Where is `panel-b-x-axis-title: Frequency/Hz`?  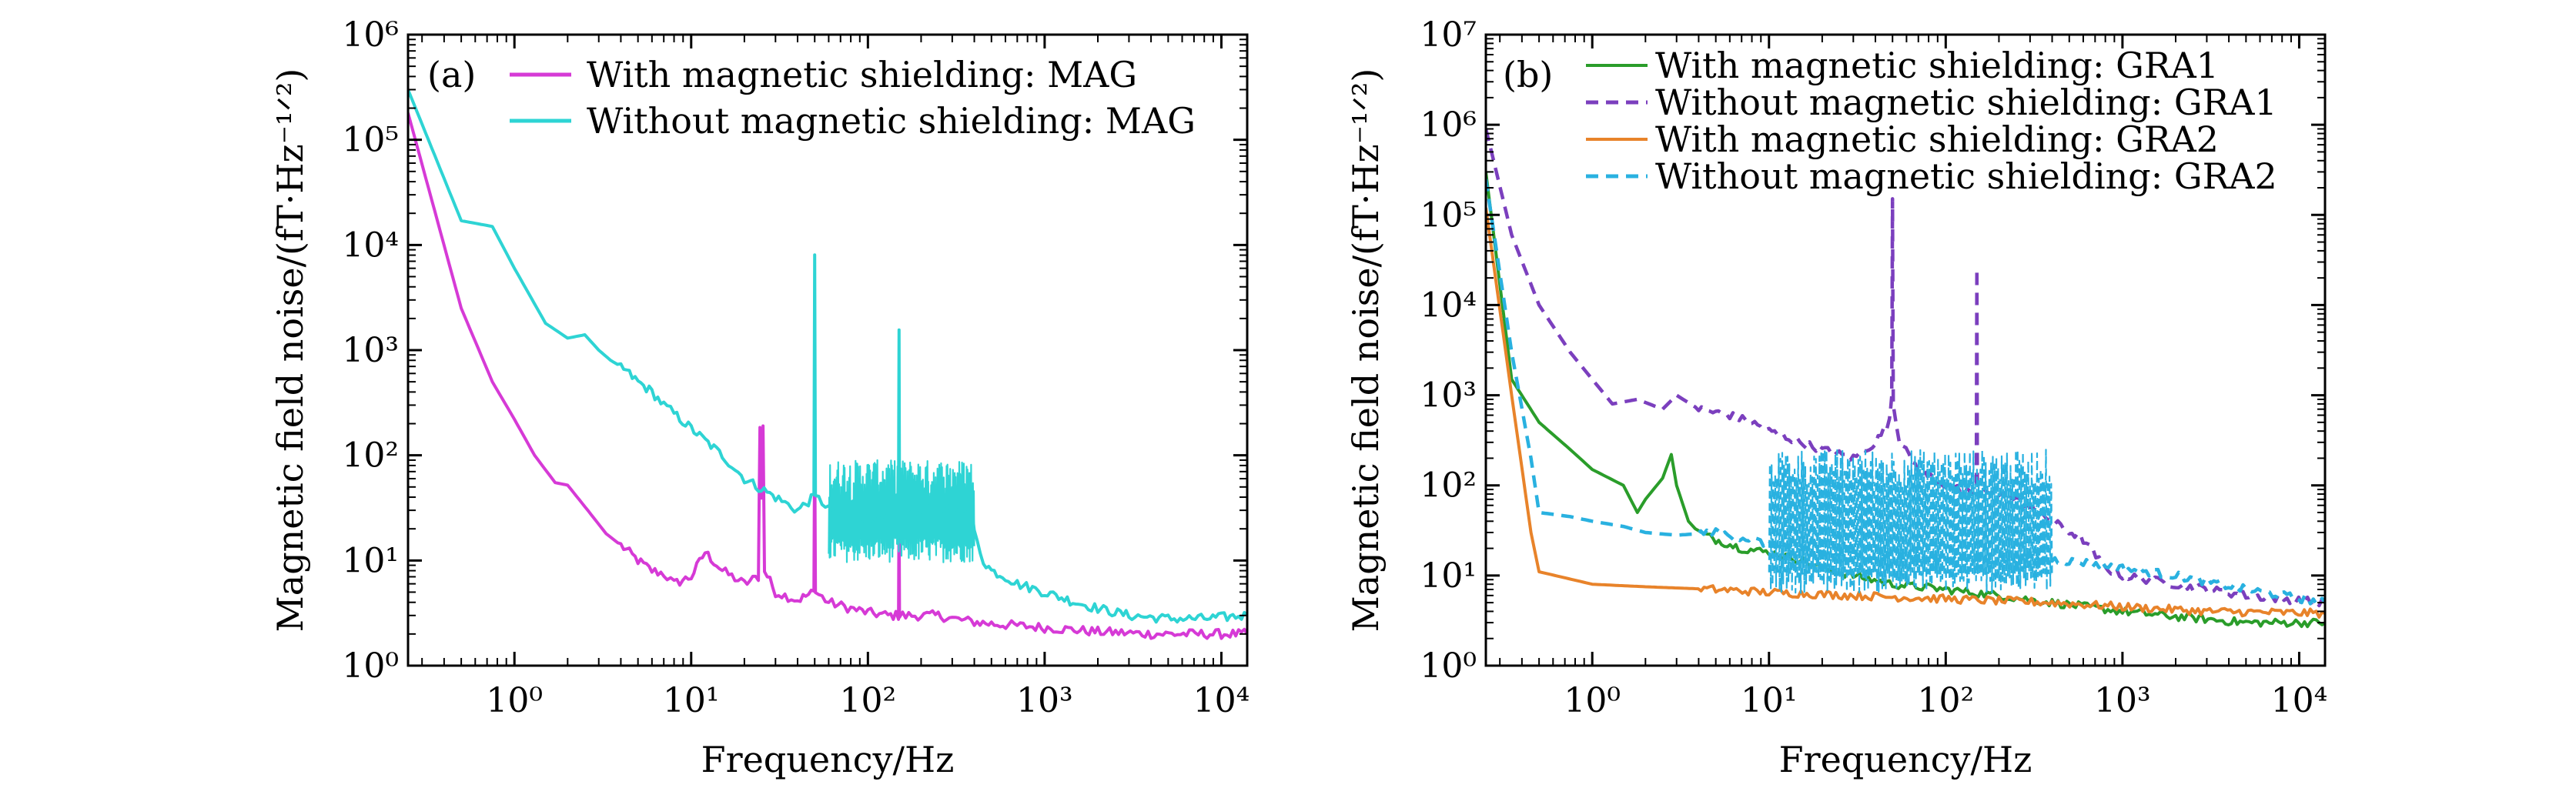 panel-b-x-axis-title: Frequency/Hz is located at coordinates (1906, 759).